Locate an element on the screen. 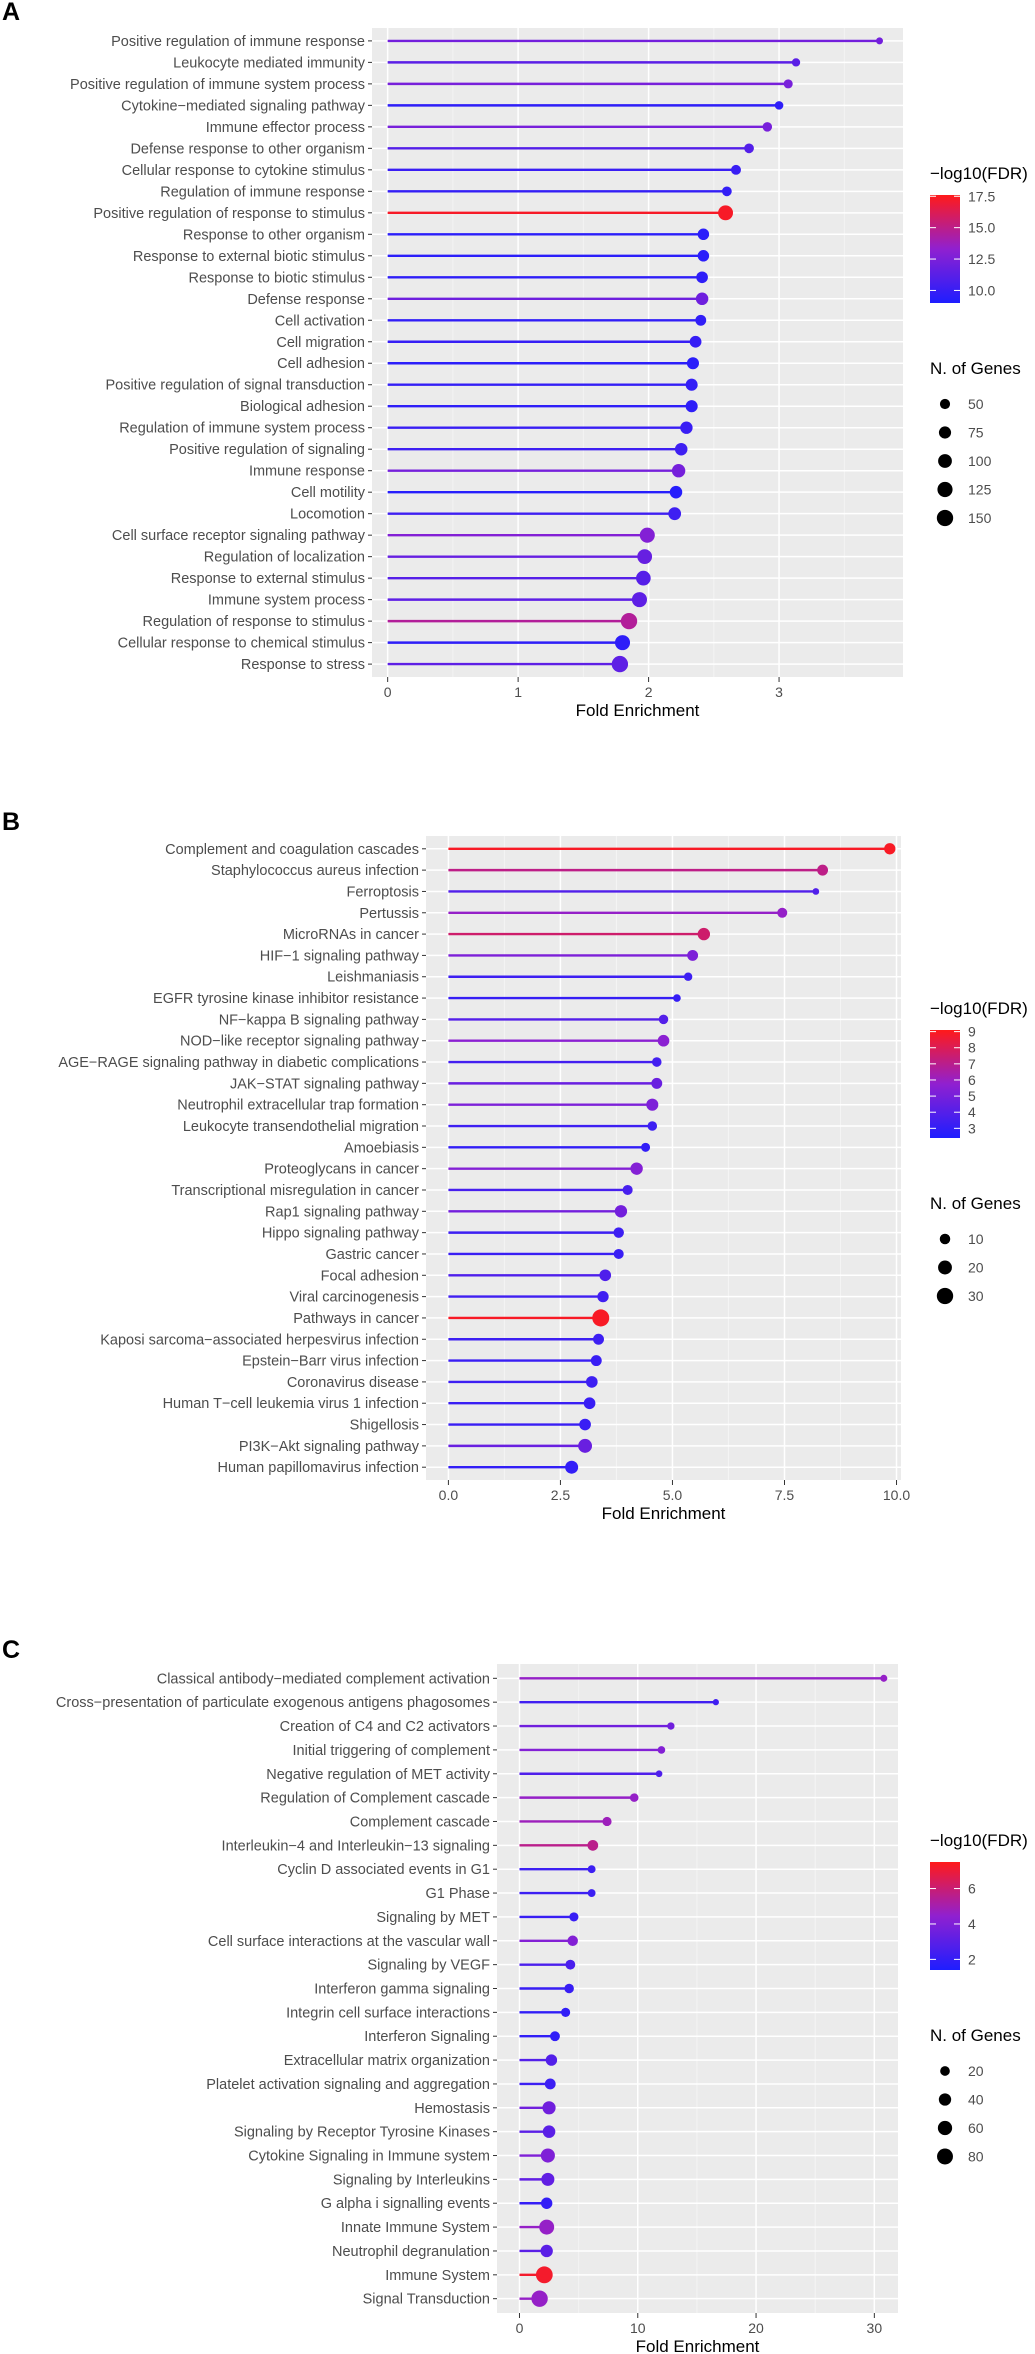 The image size is (1035, 2354). term-label: G1 Phase is located at coordinates (458, 1894).